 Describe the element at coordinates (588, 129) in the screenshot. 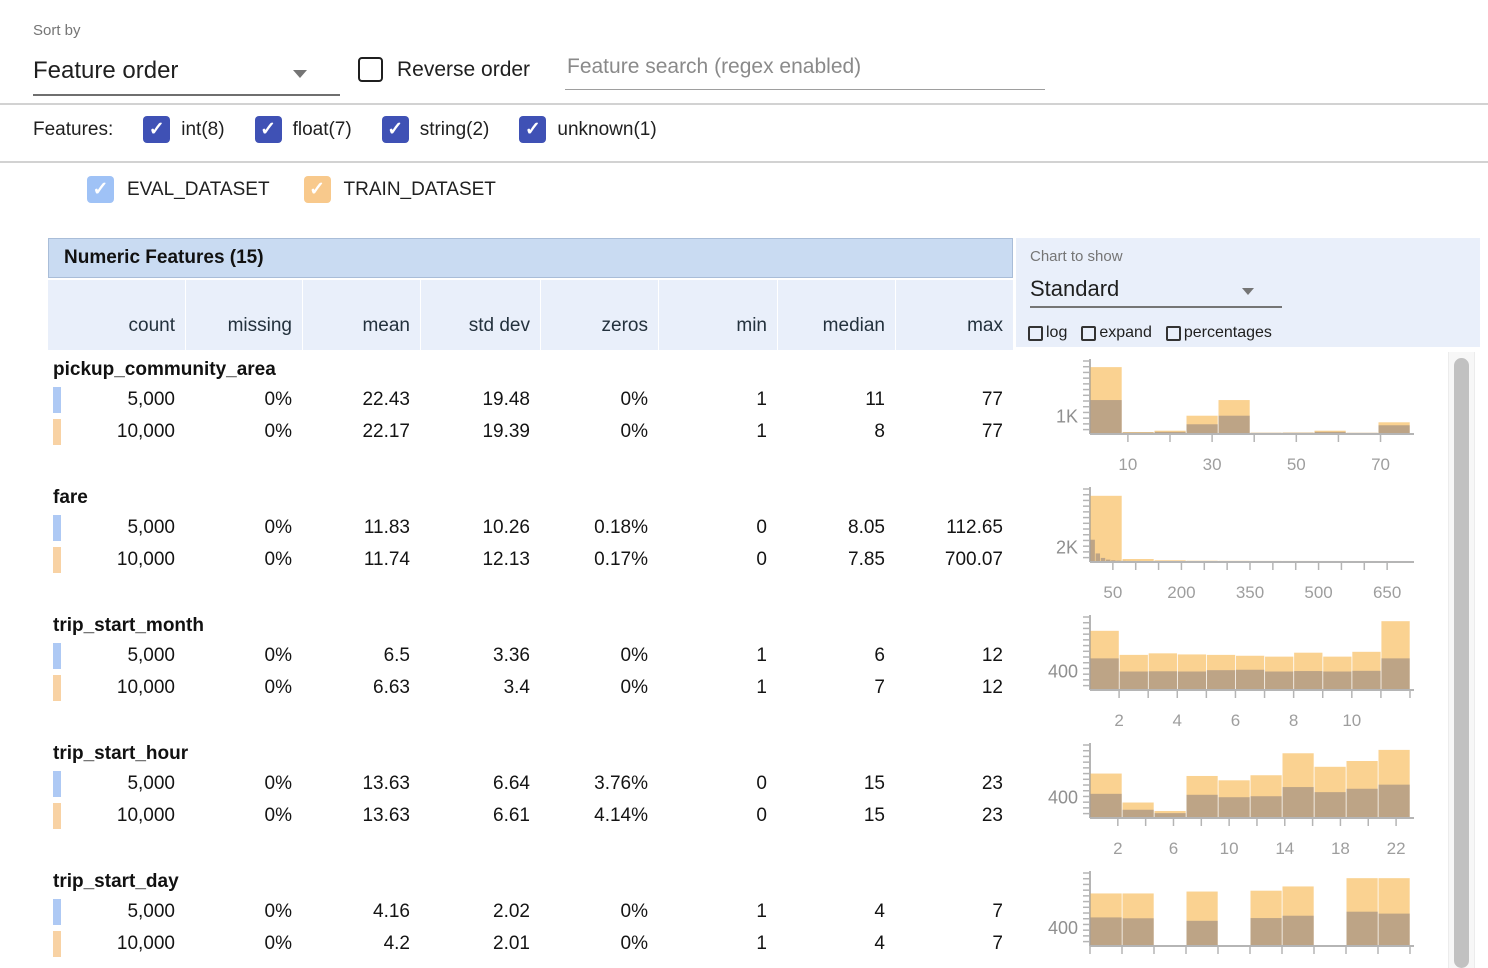

I see `feature-type-filter-unknown: ✓ unknown(1)` at that location.